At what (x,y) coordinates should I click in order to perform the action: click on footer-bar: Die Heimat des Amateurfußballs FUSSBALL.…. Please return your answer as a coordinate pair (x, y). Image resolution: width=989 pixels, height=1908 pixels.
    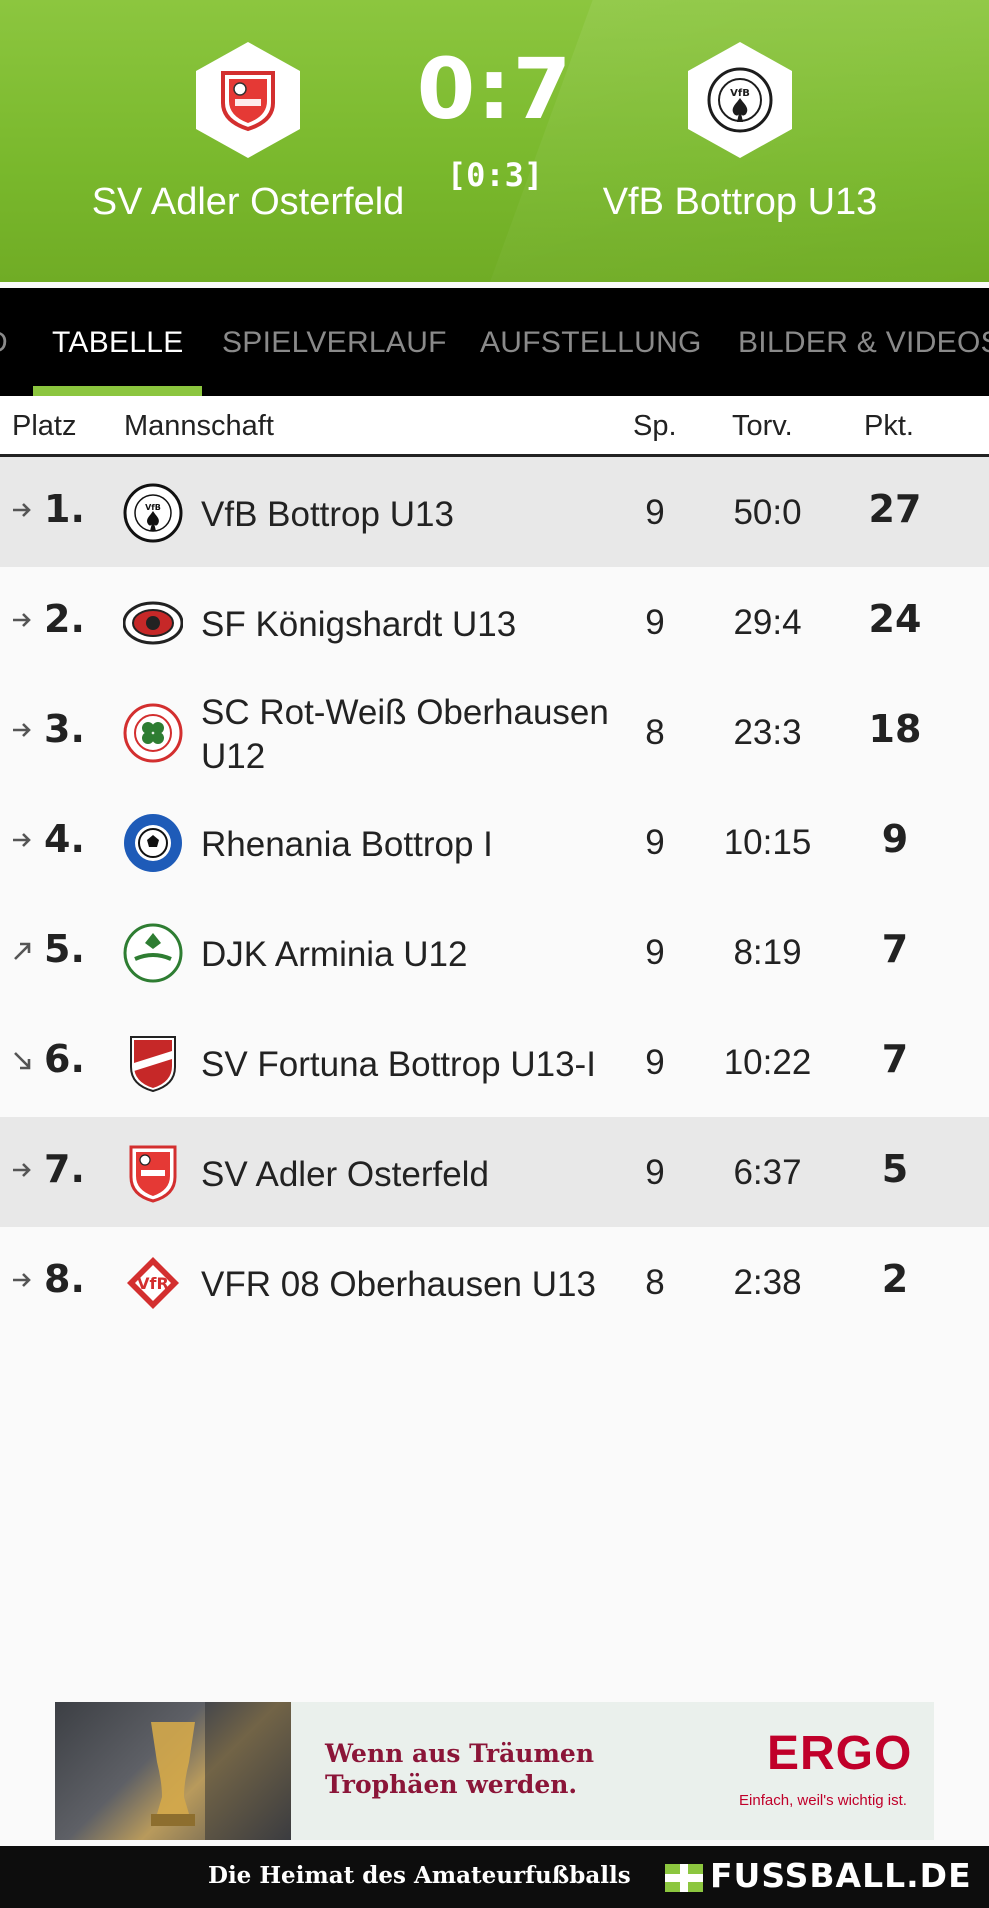
    Looking at the image, I should click on (494, 1877).